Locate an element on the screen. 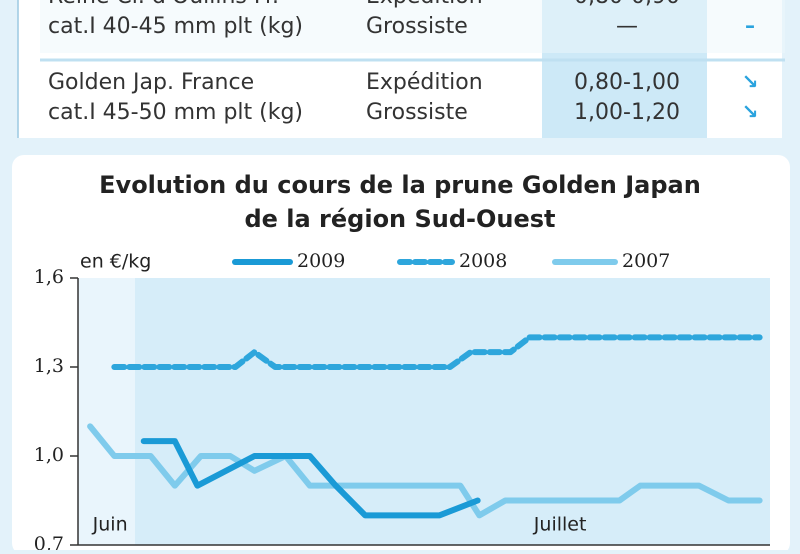 The height and width of the screenshot is (554, 800). price: 1,00-1,20 is located at coordinates (627, 112).